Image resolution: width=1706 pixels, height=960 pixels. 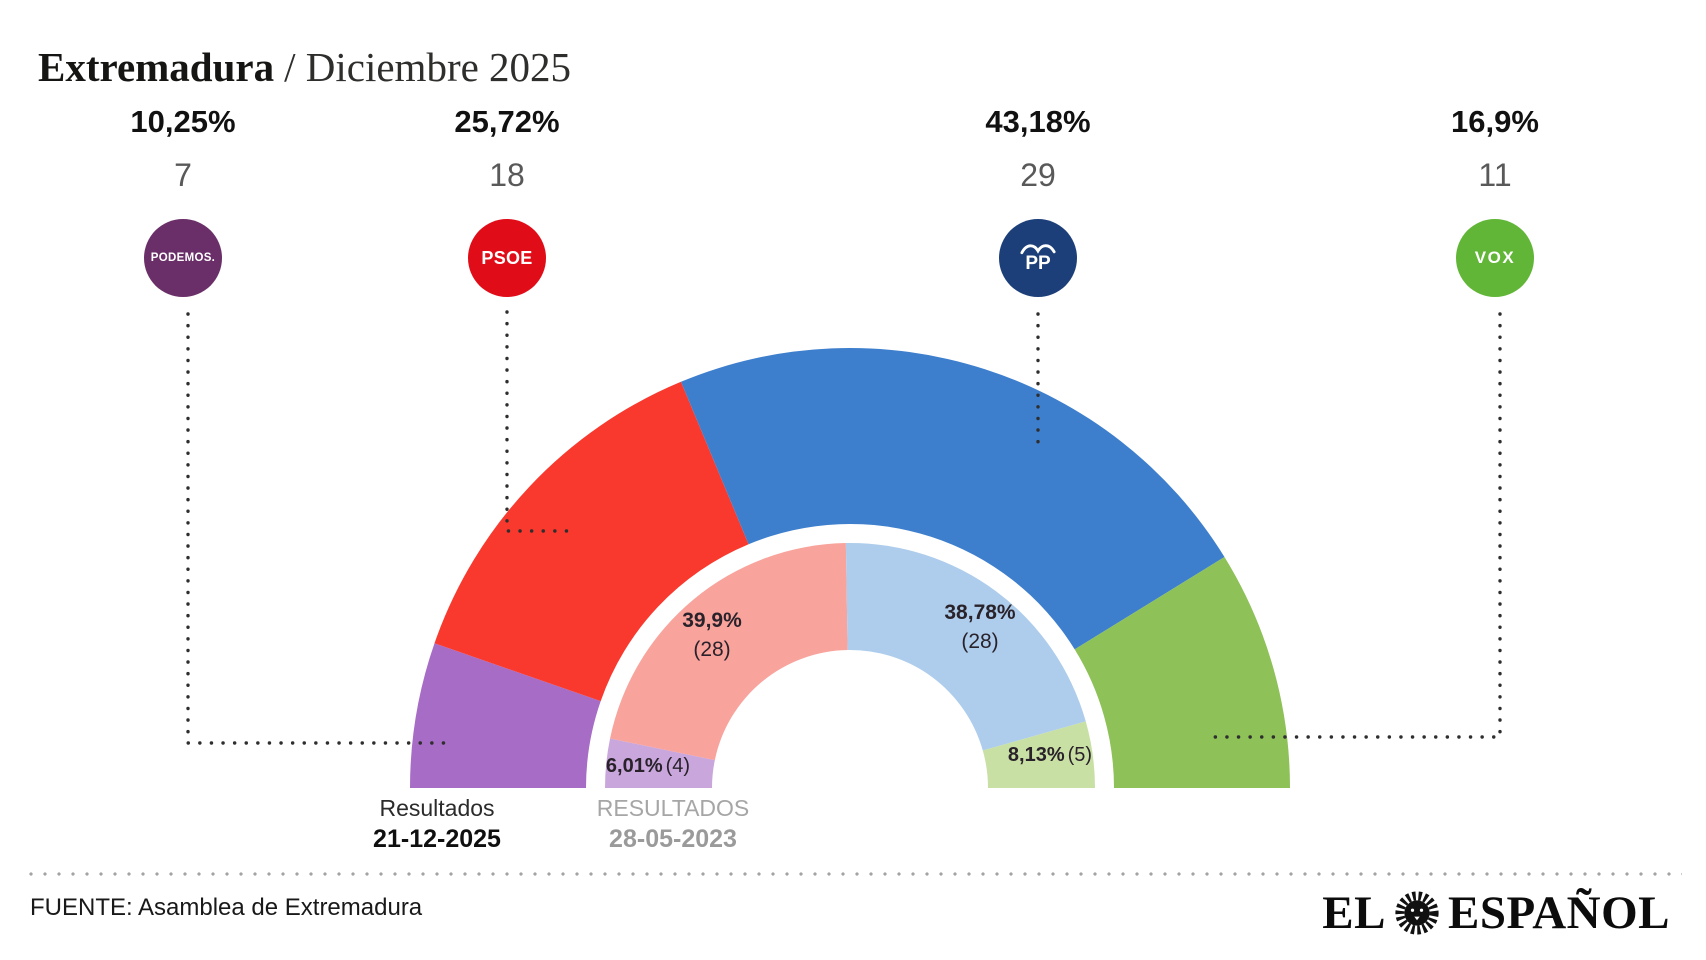 I want to click on pp-logo-icon: PP, so click(x=1038, y=258).